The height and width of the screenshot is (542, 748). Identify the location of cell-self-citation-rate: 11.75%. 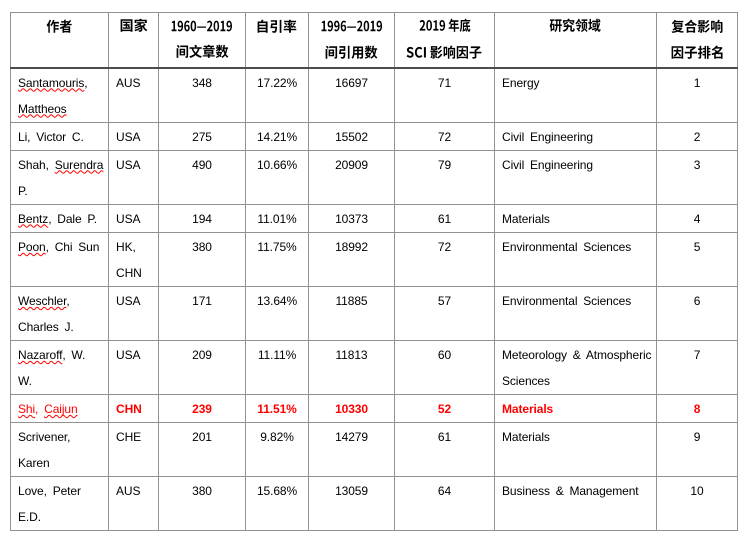
(277, 259).